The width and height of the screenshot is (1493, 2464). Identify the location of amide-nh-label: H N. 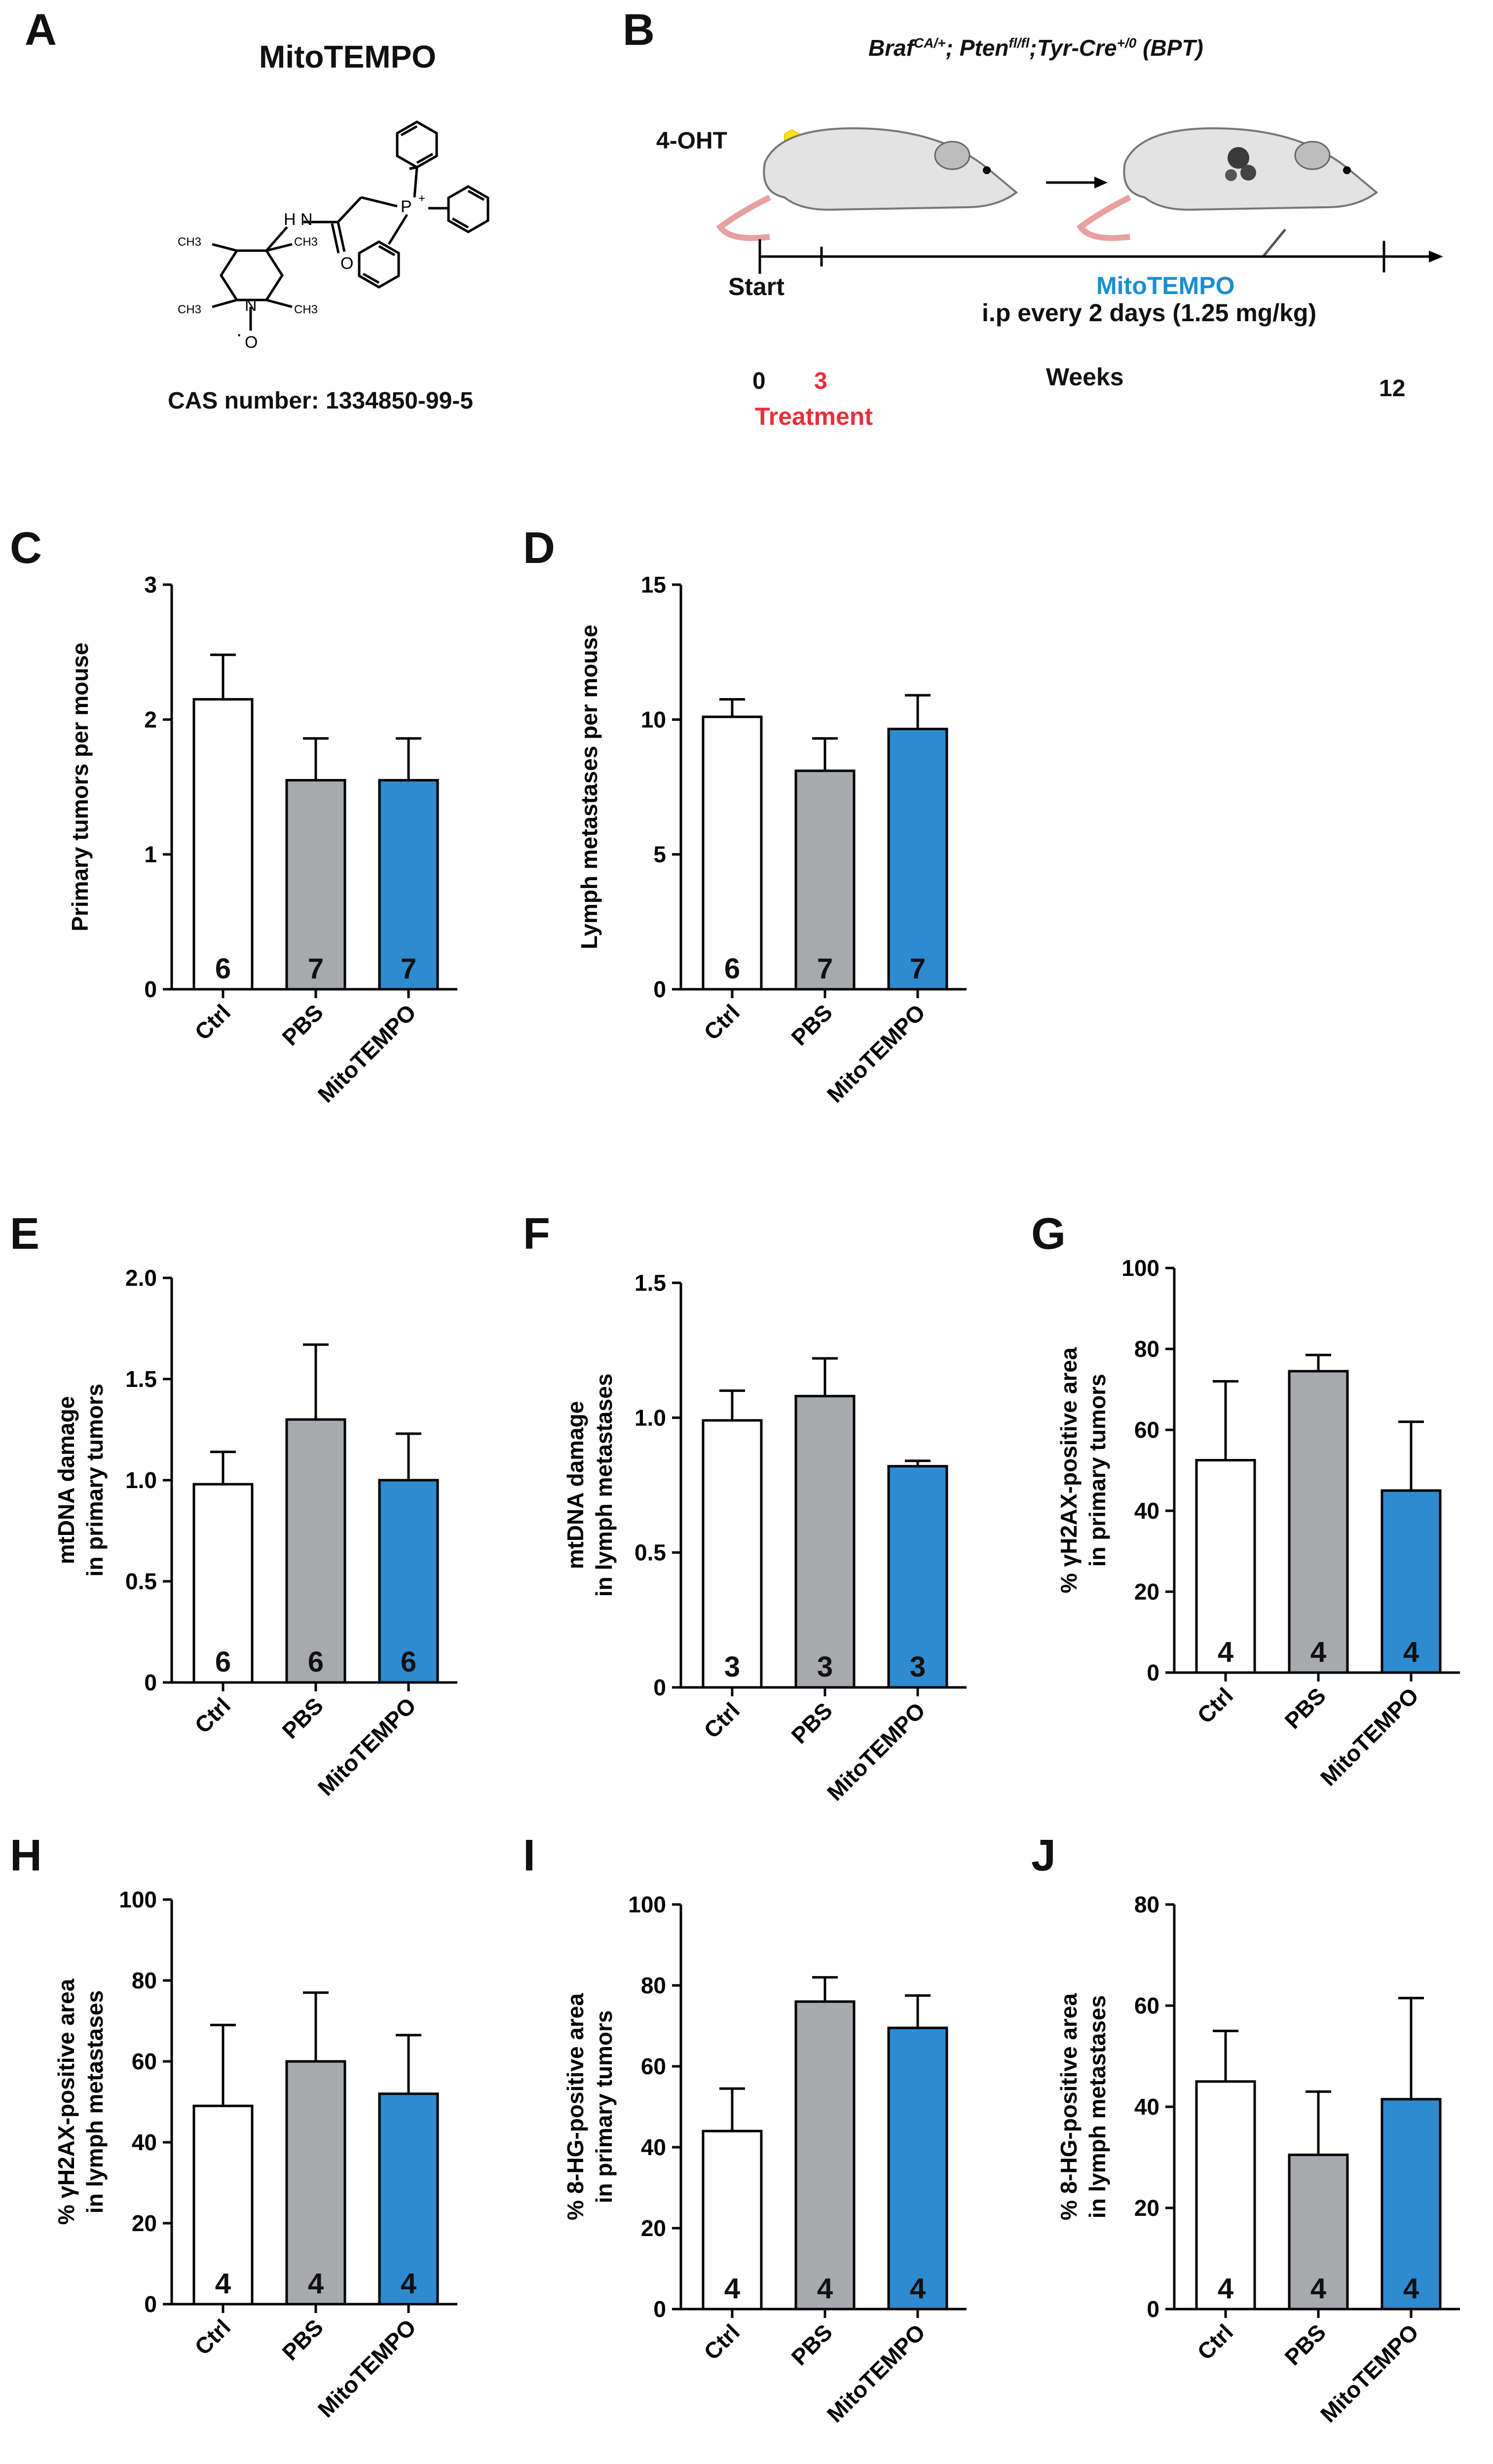
(298, 220).